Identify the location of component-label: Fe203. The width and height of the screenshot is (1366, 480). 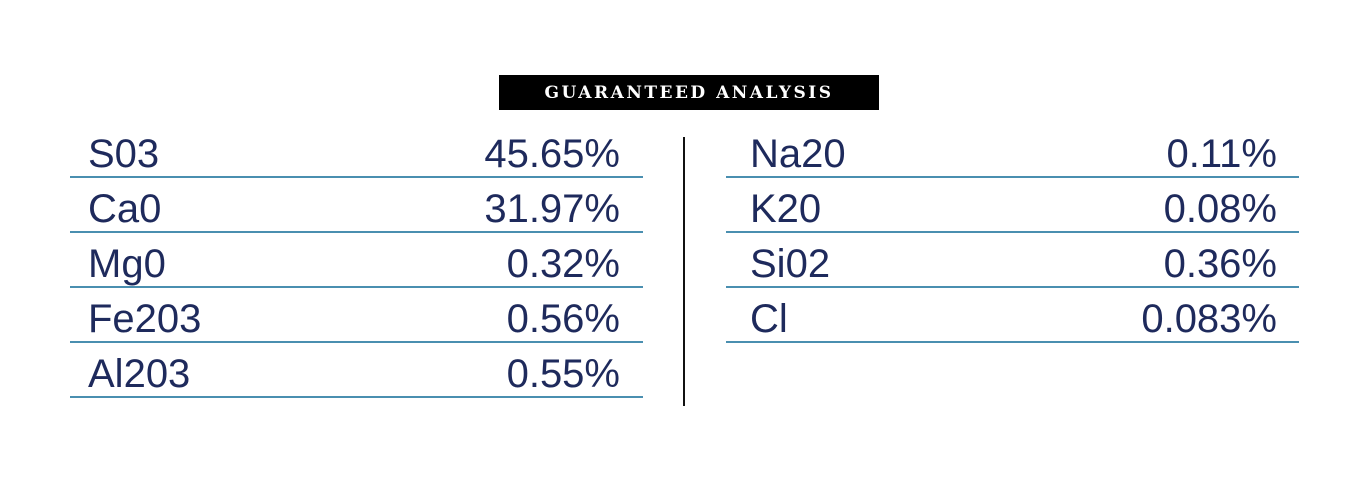
(145, 319).